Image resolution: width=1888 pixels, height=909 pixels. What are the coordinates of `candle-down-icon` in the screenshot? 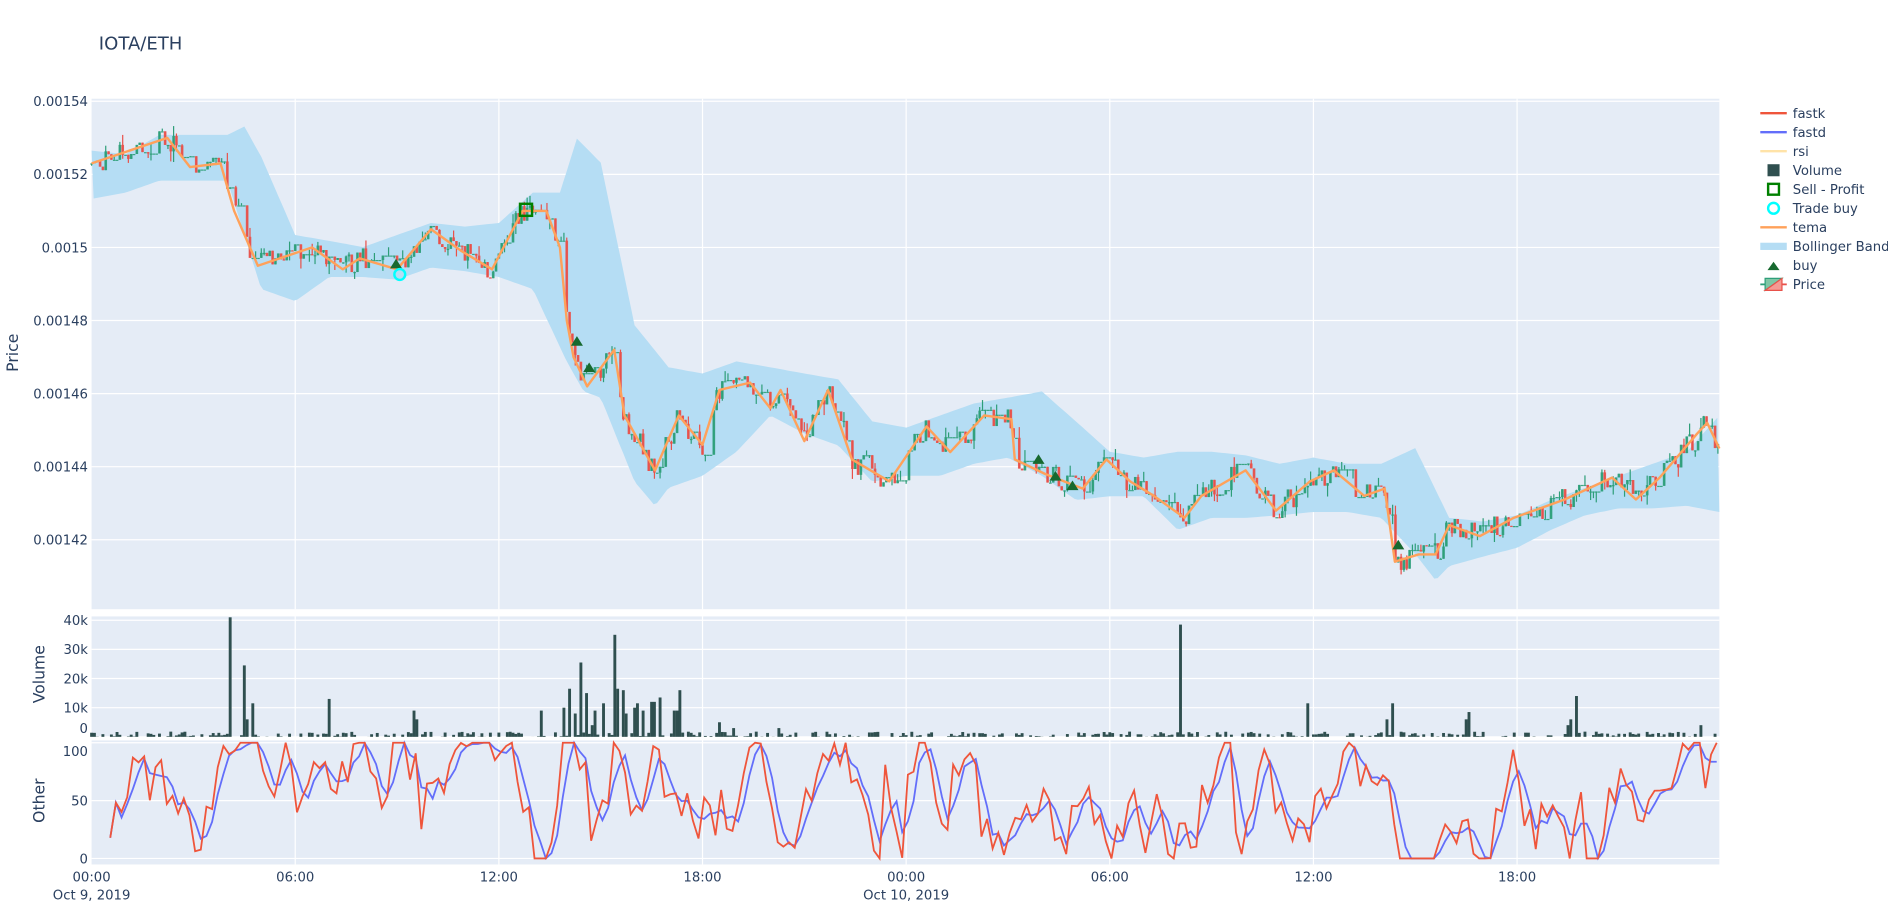 It's located at (1773, 284).